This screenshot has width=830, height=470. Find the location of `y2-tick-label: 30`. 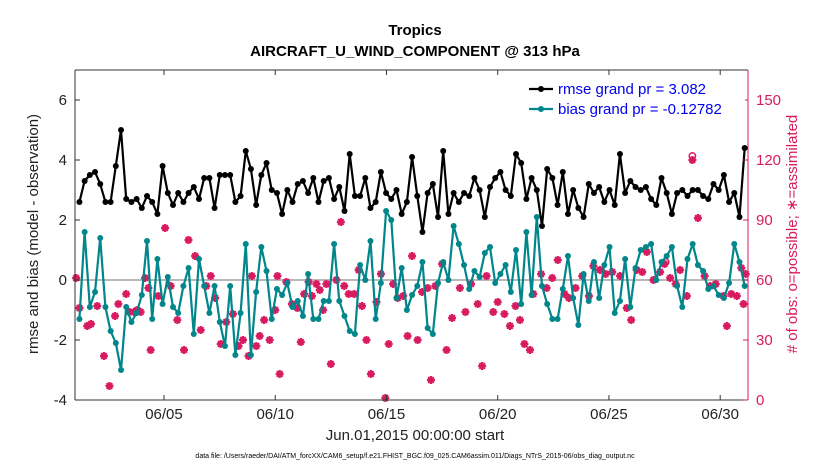

y2-tick-label: 30 is located at coordinates (764, 340).